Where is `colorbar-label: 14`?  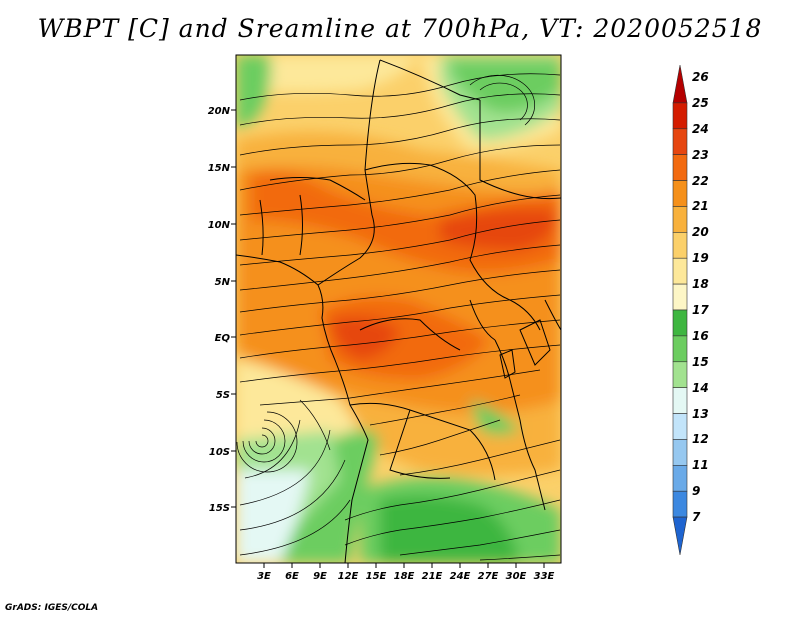
colorbar-label: 14 is located at coordinates (700, 387).